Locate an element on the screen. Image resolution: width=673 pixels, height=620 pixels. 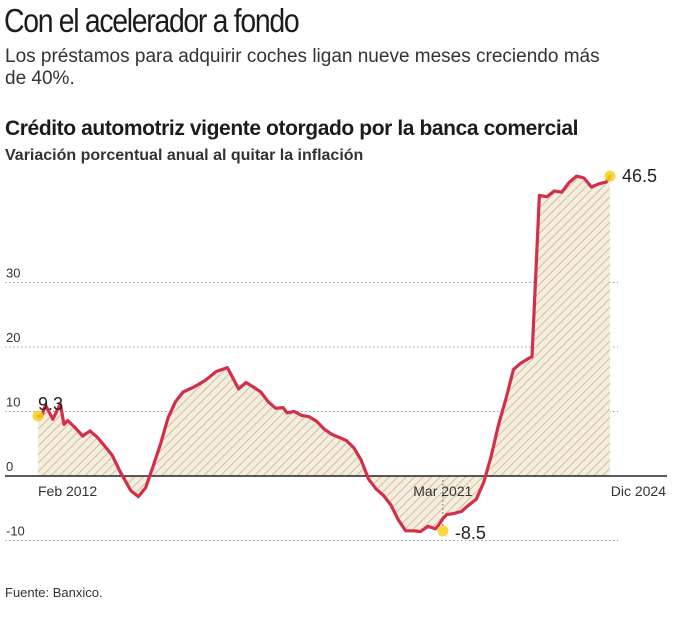
data-label: 9.3 is located at coordinates (50, 404).